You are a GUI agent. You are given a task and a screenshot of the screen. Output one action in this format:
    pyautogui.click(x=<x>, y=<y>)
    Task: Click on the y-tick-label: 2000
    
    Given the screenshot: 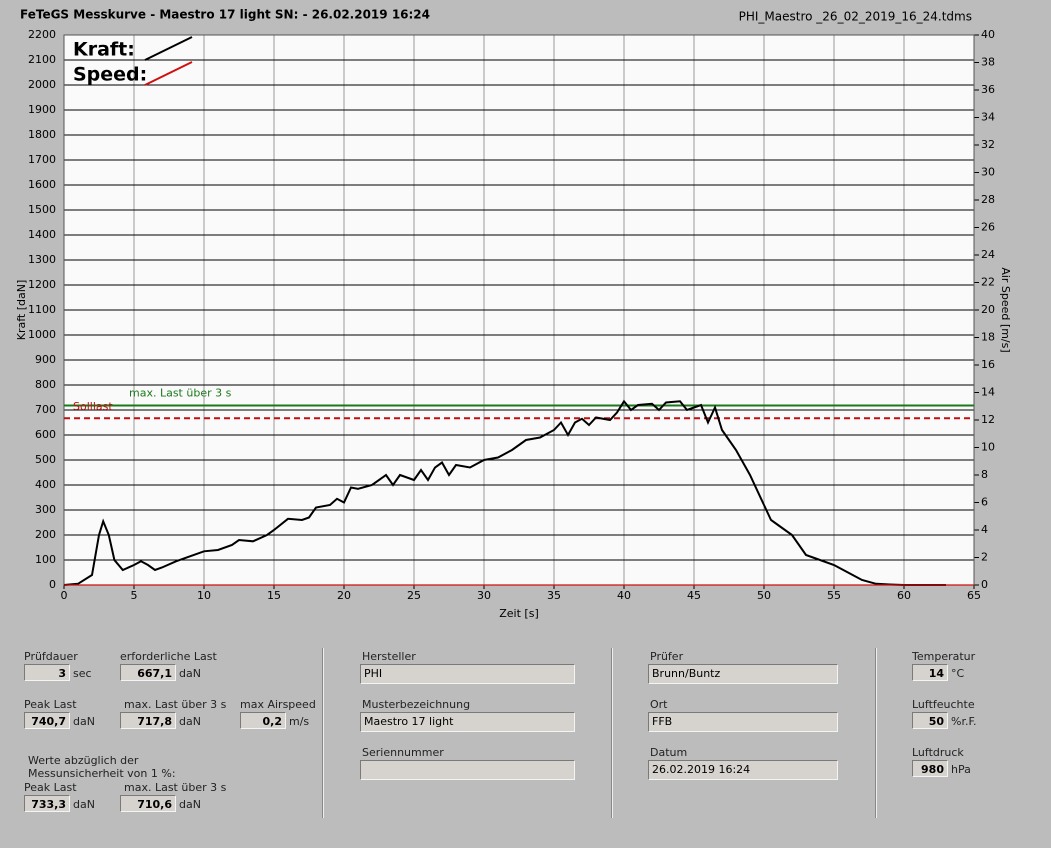 What is the action you would take?
    pyautogui.click(x=42, y=84)
    